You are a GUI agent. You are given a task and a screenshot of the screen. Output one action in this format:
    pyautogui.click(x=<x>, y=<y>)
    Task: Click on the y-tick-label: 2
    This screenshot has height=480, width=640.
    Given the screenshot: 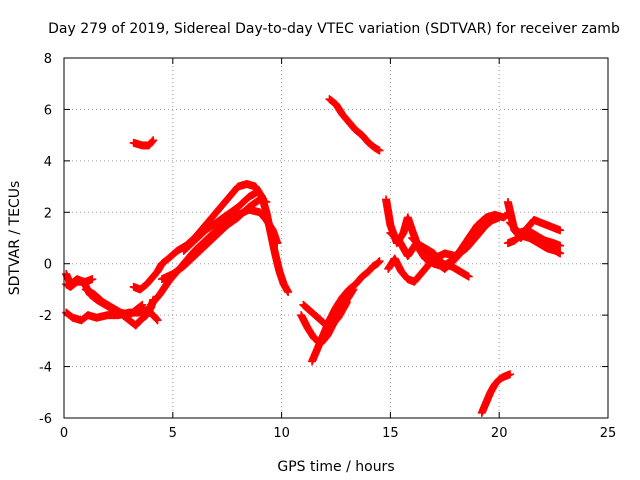 What is the action you would take?
    pyautogui.click(x=48, y=213)
    